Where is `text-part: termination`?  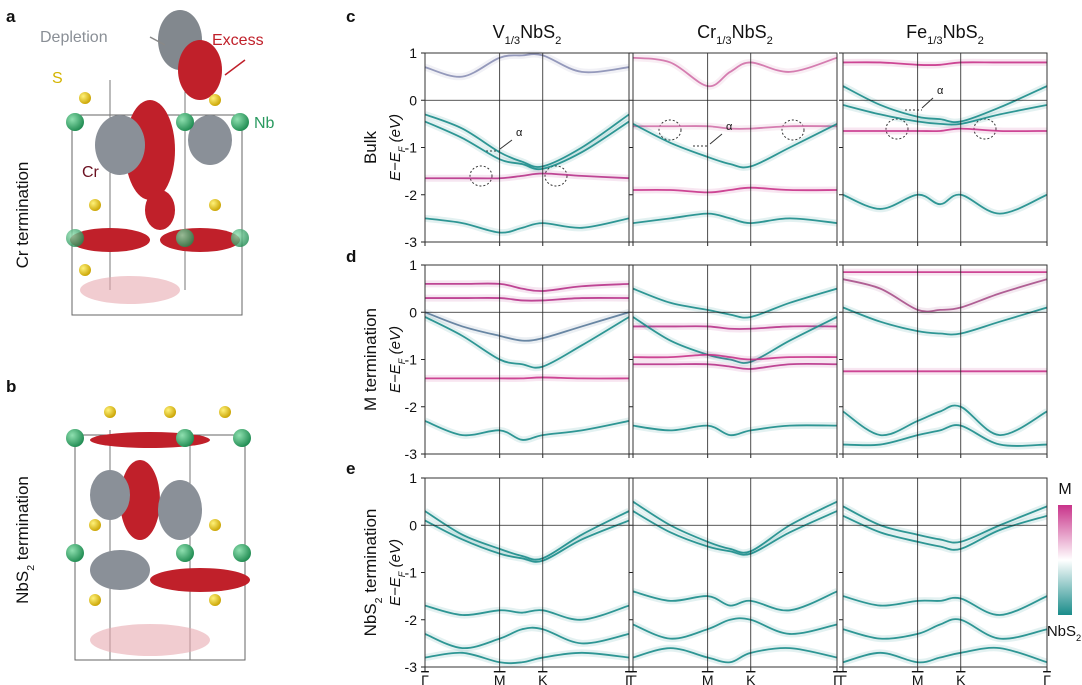
text-part: termination is located at coordinates (22, 520).